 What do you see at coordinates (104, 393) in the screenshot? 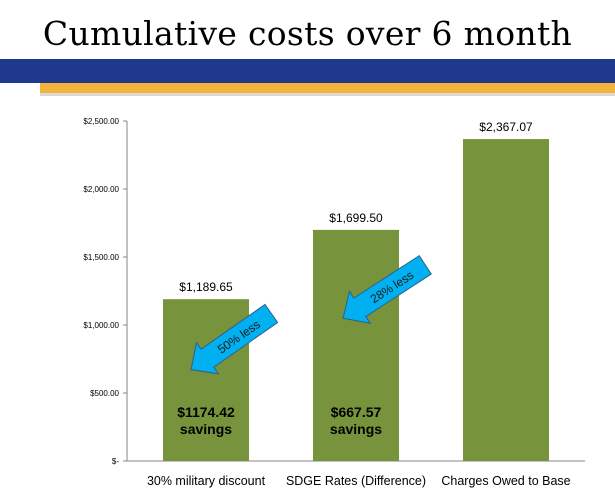
I see `y-tick-label: $500.00` at bounding box center [104, 393].